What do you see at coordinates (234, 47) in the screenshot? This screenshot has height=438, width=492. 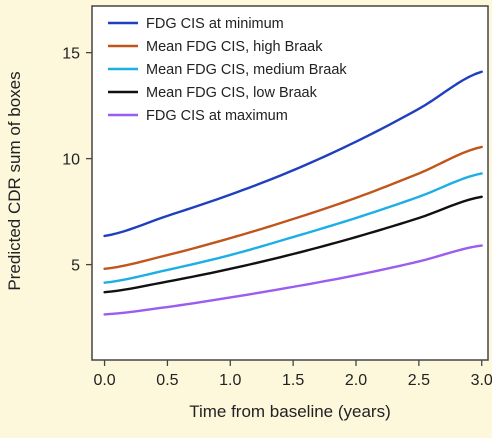 I see `legend-label: Mean FDG CIS, high Braak` at bounding box center [234, 47].